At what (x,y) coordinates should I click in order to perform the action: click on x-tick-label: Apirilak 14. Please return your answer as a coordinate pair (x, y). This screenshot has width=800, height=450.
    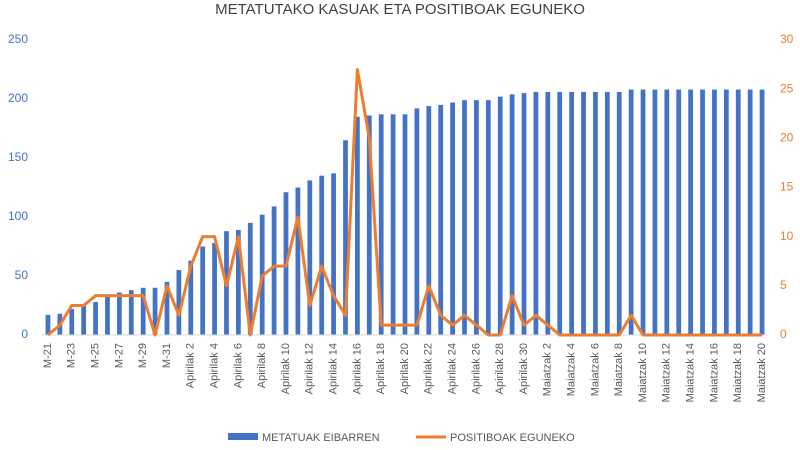
    Looking at the image, I should click on (333, 368).